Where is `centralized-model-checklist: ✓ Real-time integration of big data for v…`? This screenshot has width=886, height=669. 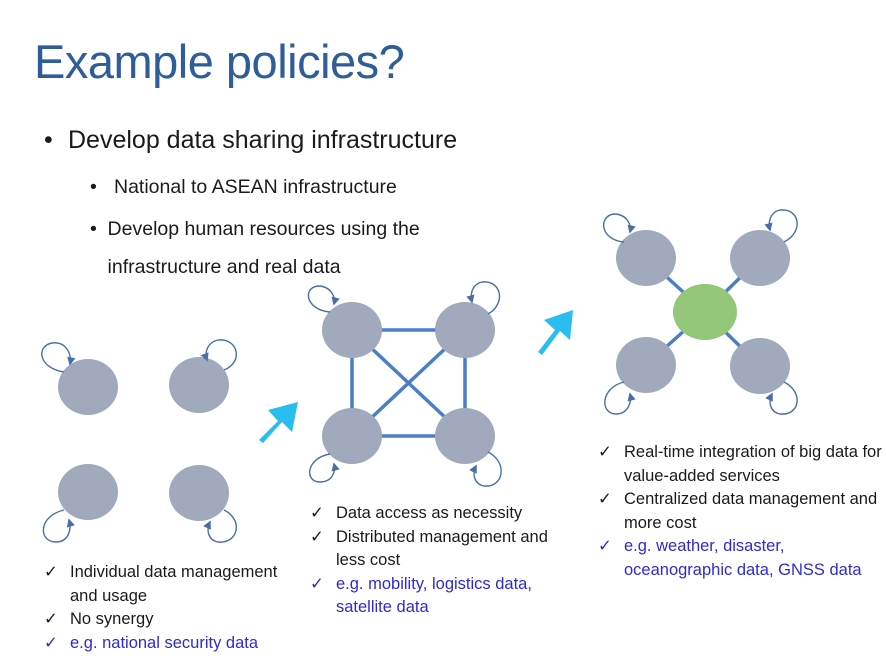 centralized-model-checklist: ✓ Real-time integration of big data for v… is located at coordinates (740, 511).